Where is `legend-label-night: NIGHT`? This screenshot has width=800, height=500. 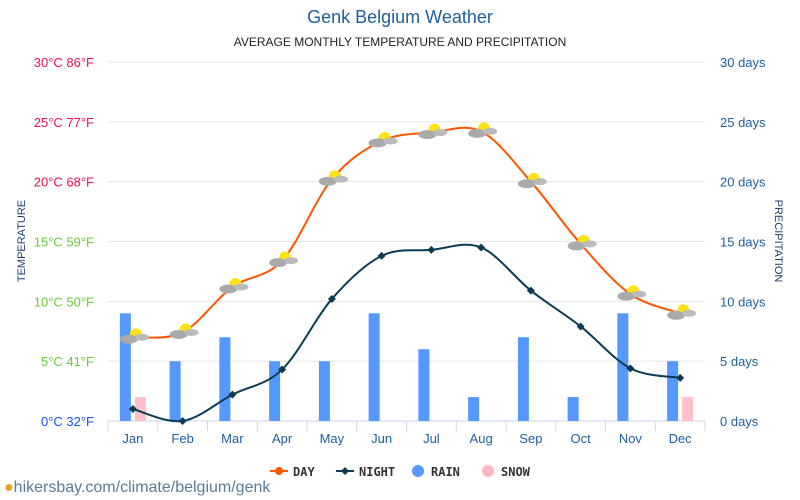 legend-label-night: NIGHT is located at coordinates (377, 472).